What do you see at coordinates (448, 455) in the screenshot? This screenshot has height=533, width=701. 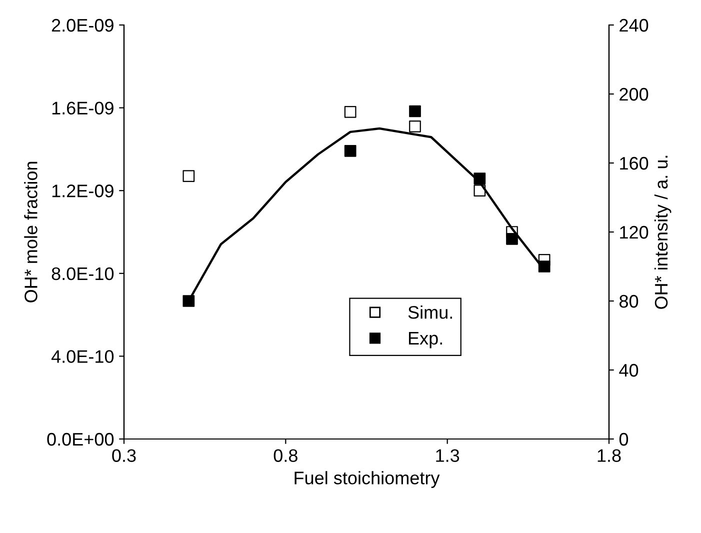 I see `x-tick-label: 1.3` at bounding box center [448, 455].